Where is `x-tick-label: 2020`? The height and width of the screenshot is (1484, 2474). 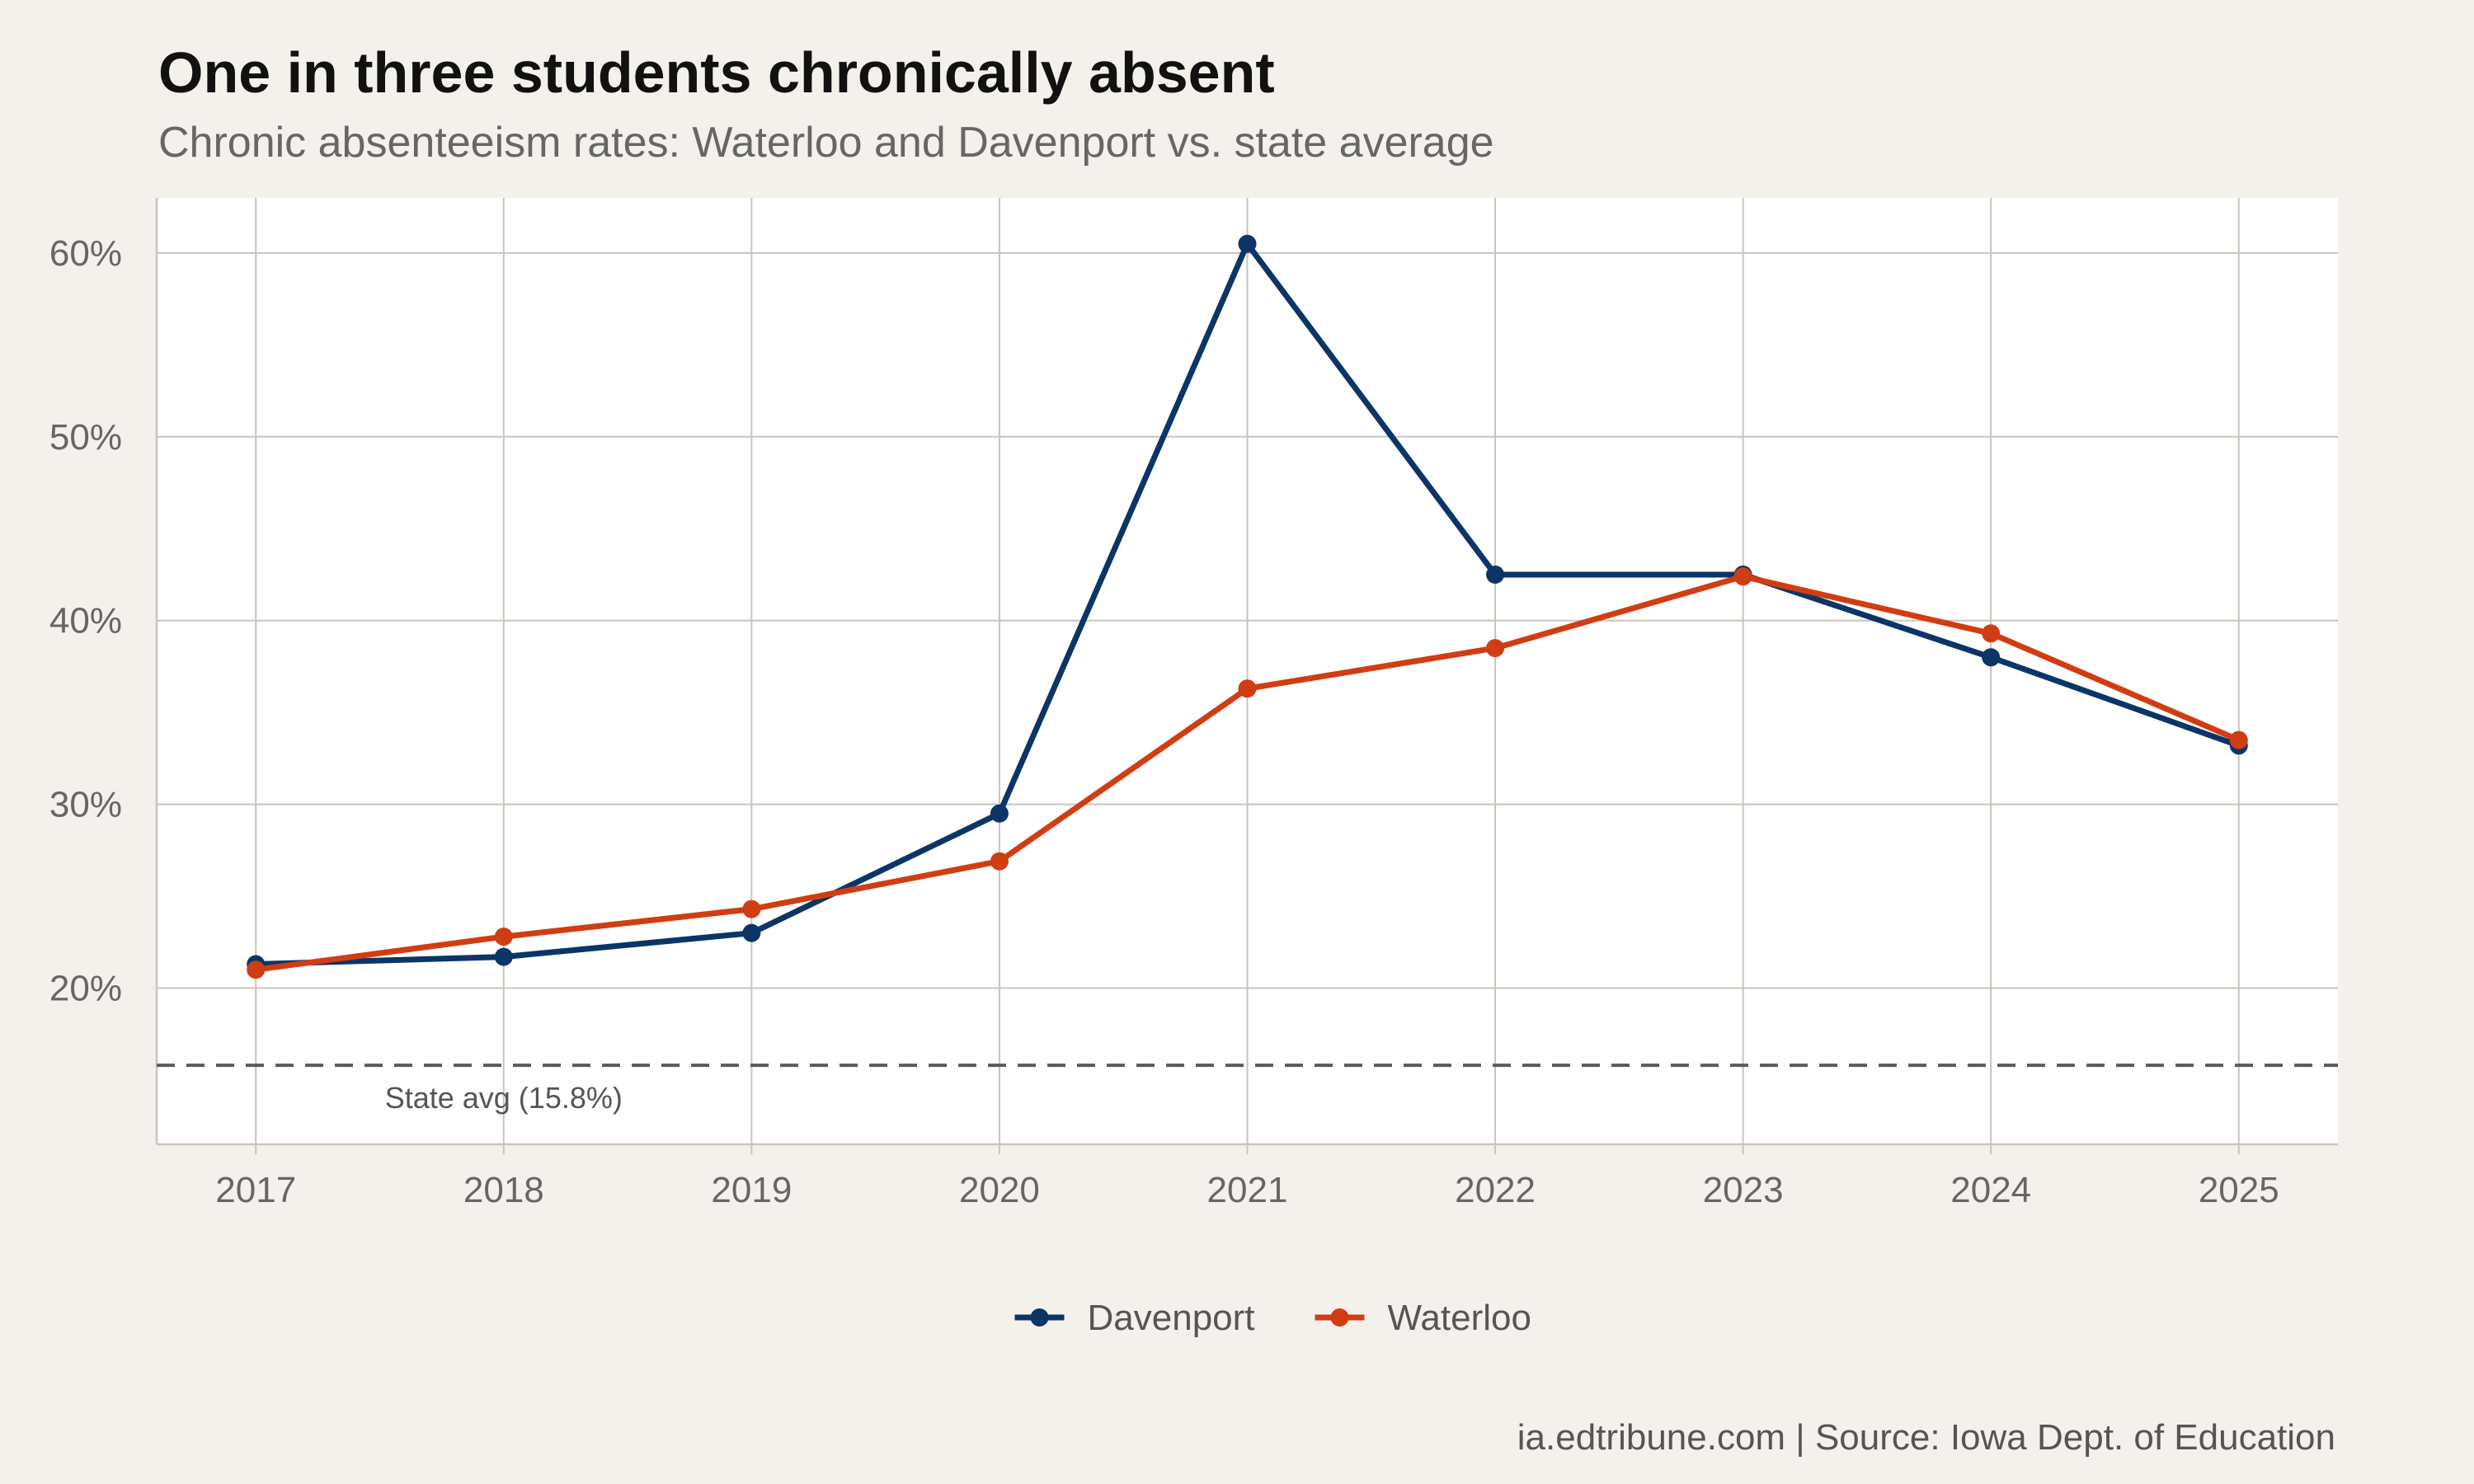
x-tick-label: 2020 is located at coordinates (999, 1190).